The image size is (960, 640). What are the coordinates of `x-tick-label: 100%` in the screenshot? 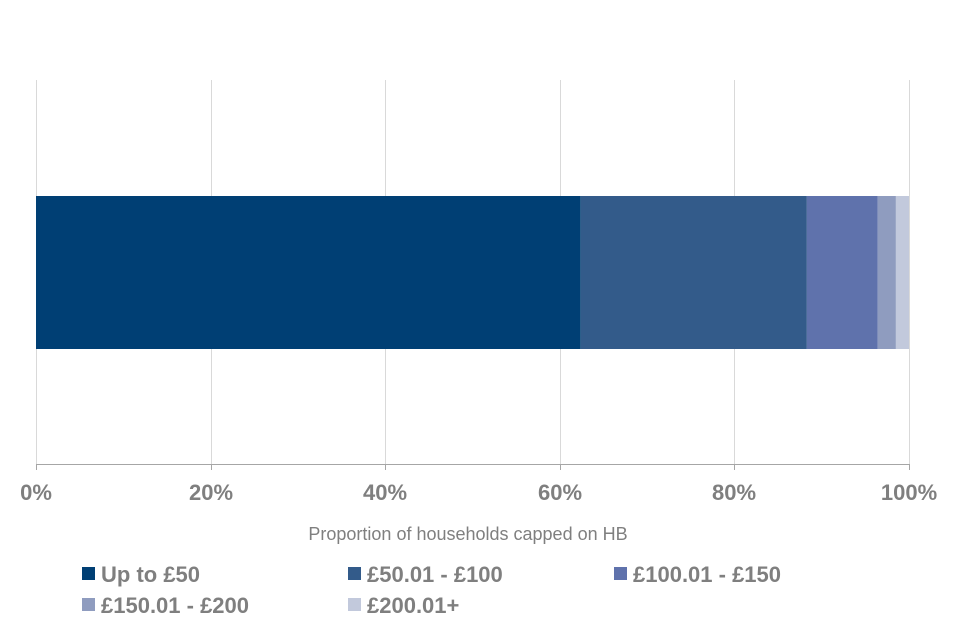 It's located at (909, 492).